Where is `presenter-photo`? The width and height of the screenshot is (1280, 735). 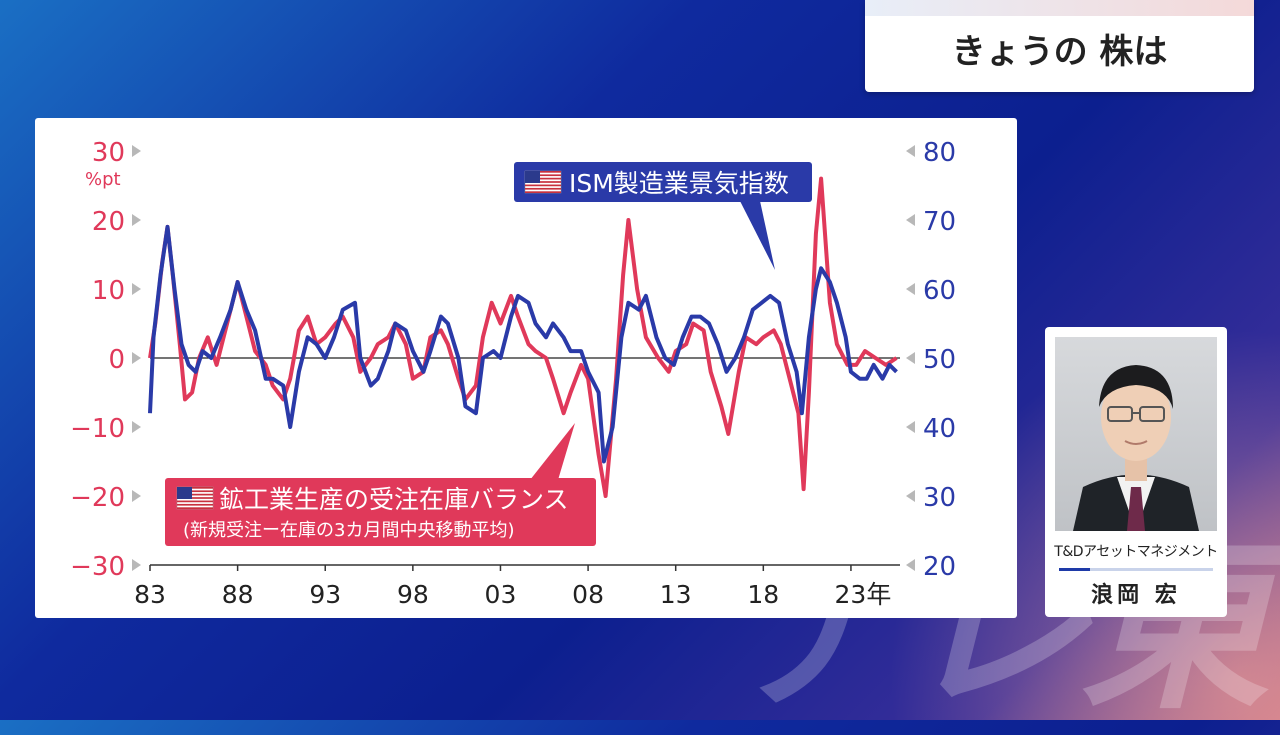
presenter-photo is located at coordinates (1136, 434).